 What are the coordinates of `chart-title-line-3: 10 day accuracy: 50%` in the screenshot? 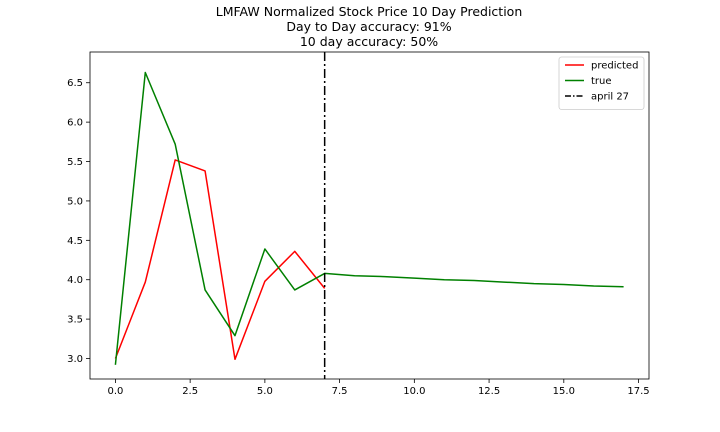 It's located at (369, 41).